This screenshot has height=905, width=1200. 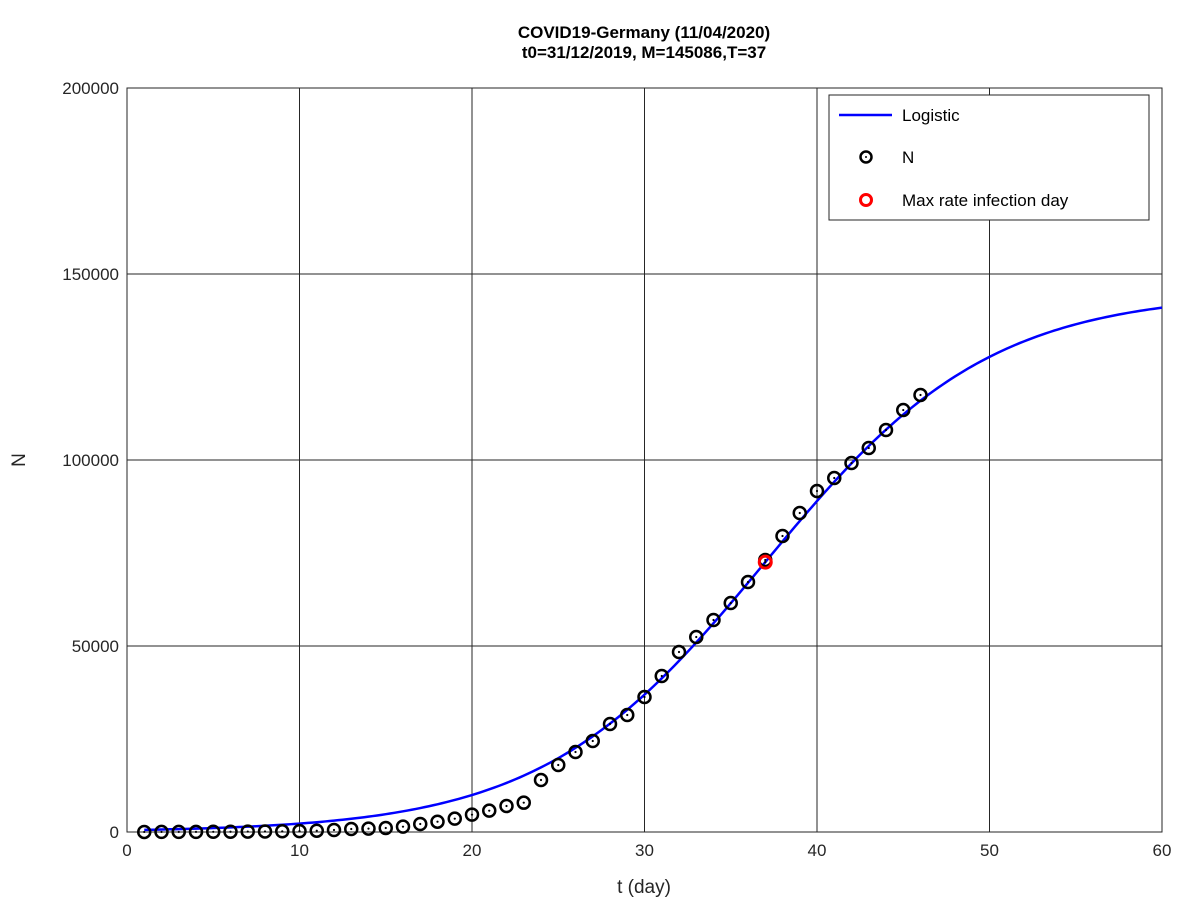 I want to click on legend-logistic-label: Logistic, so click(x=931, y=115).